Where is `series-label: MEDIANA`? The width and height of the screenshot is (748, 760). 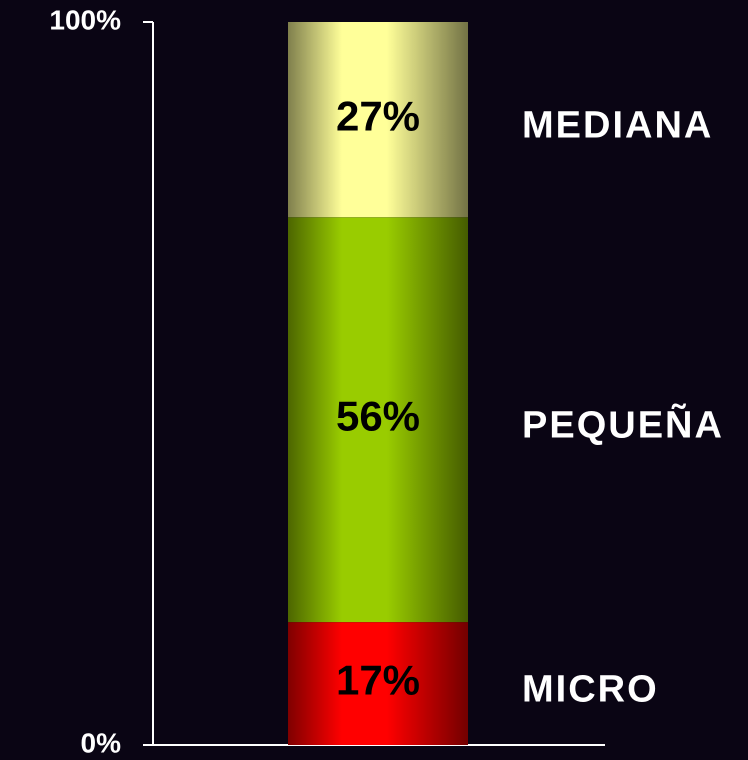 series-label: MEDIANA is located at coordinates (617, 126).